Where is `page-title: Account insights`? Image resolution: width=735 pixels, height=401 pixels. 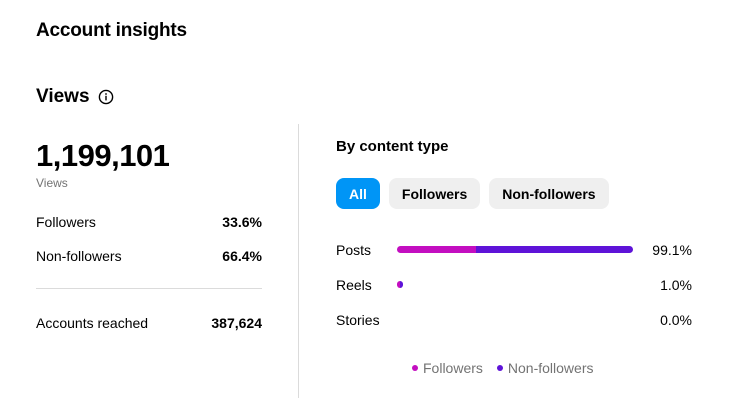 page-title: Account insights is located at coordinates (111, 30).